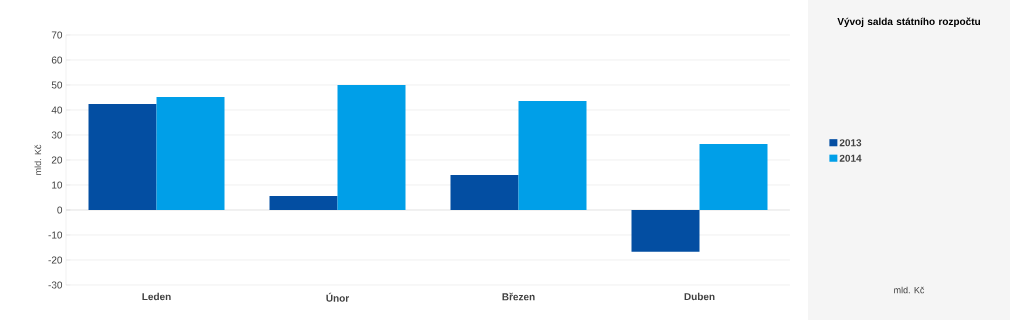 The image size is (1010, 320). Describe the element at coordinates (909, 290) in the screenshot. I see `text: mld. Kč` at that location.